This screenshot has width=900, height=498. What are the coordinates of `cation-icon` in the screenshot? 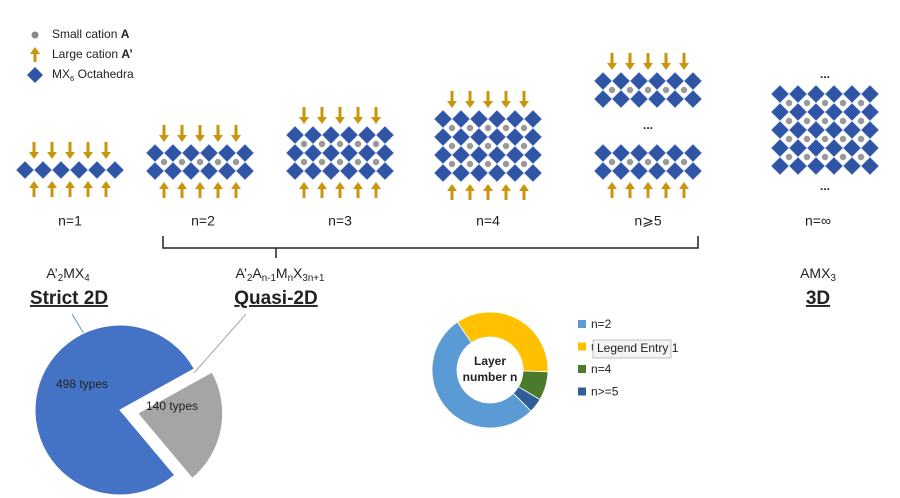 It's located at (35, 35).